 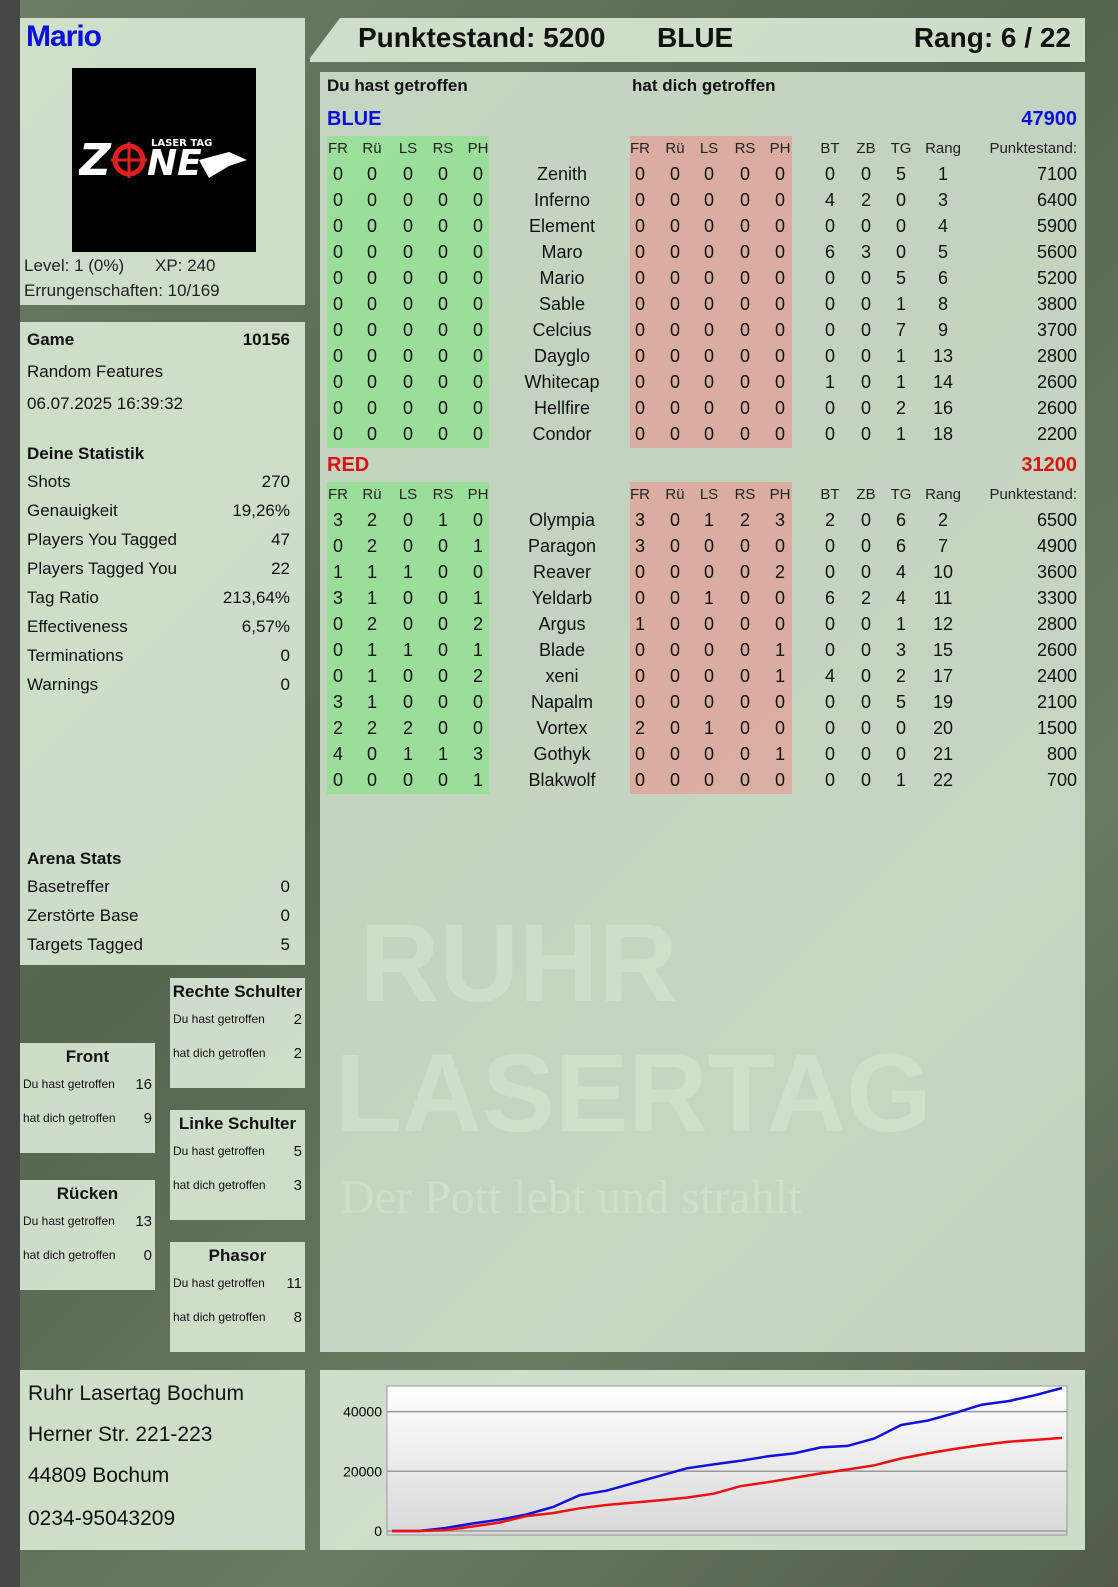 I want to click on you-hit-LS: 0, so click(x=407, y=676).